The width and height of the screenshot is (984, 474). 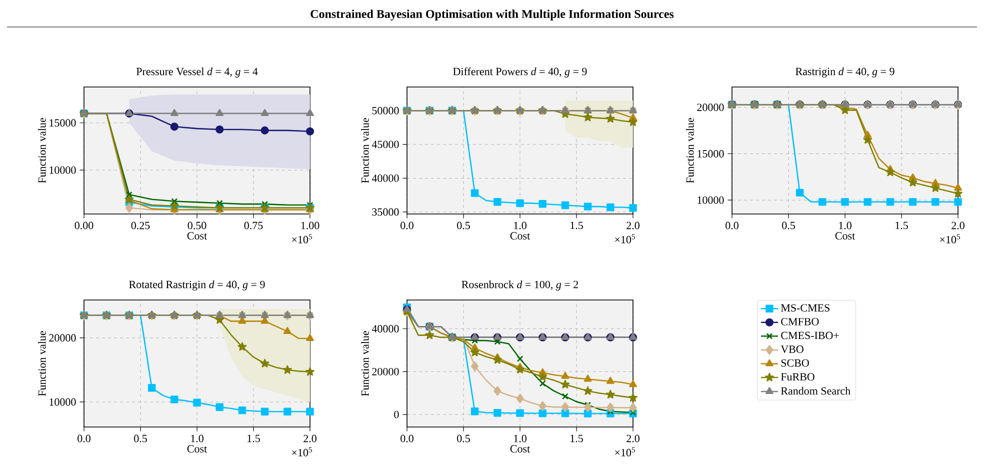 I want to click on legend-label: CMFBO, so click(x=800, y=322).